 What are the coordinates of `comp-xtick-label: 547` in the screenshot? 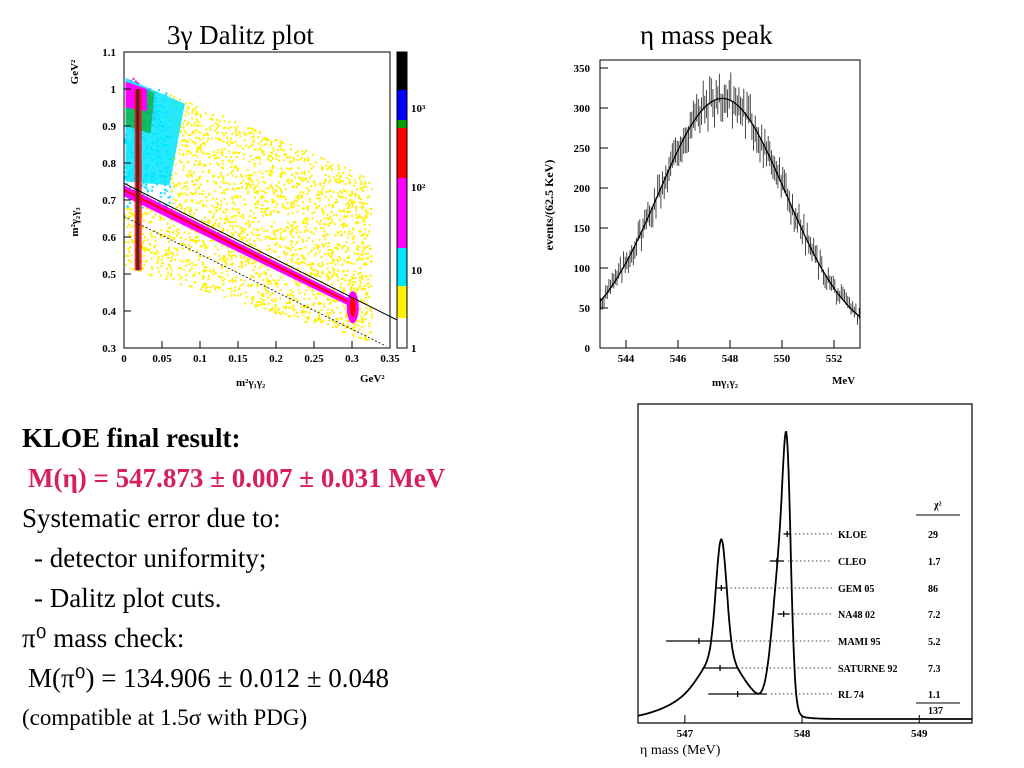 It's located at (685, 734).